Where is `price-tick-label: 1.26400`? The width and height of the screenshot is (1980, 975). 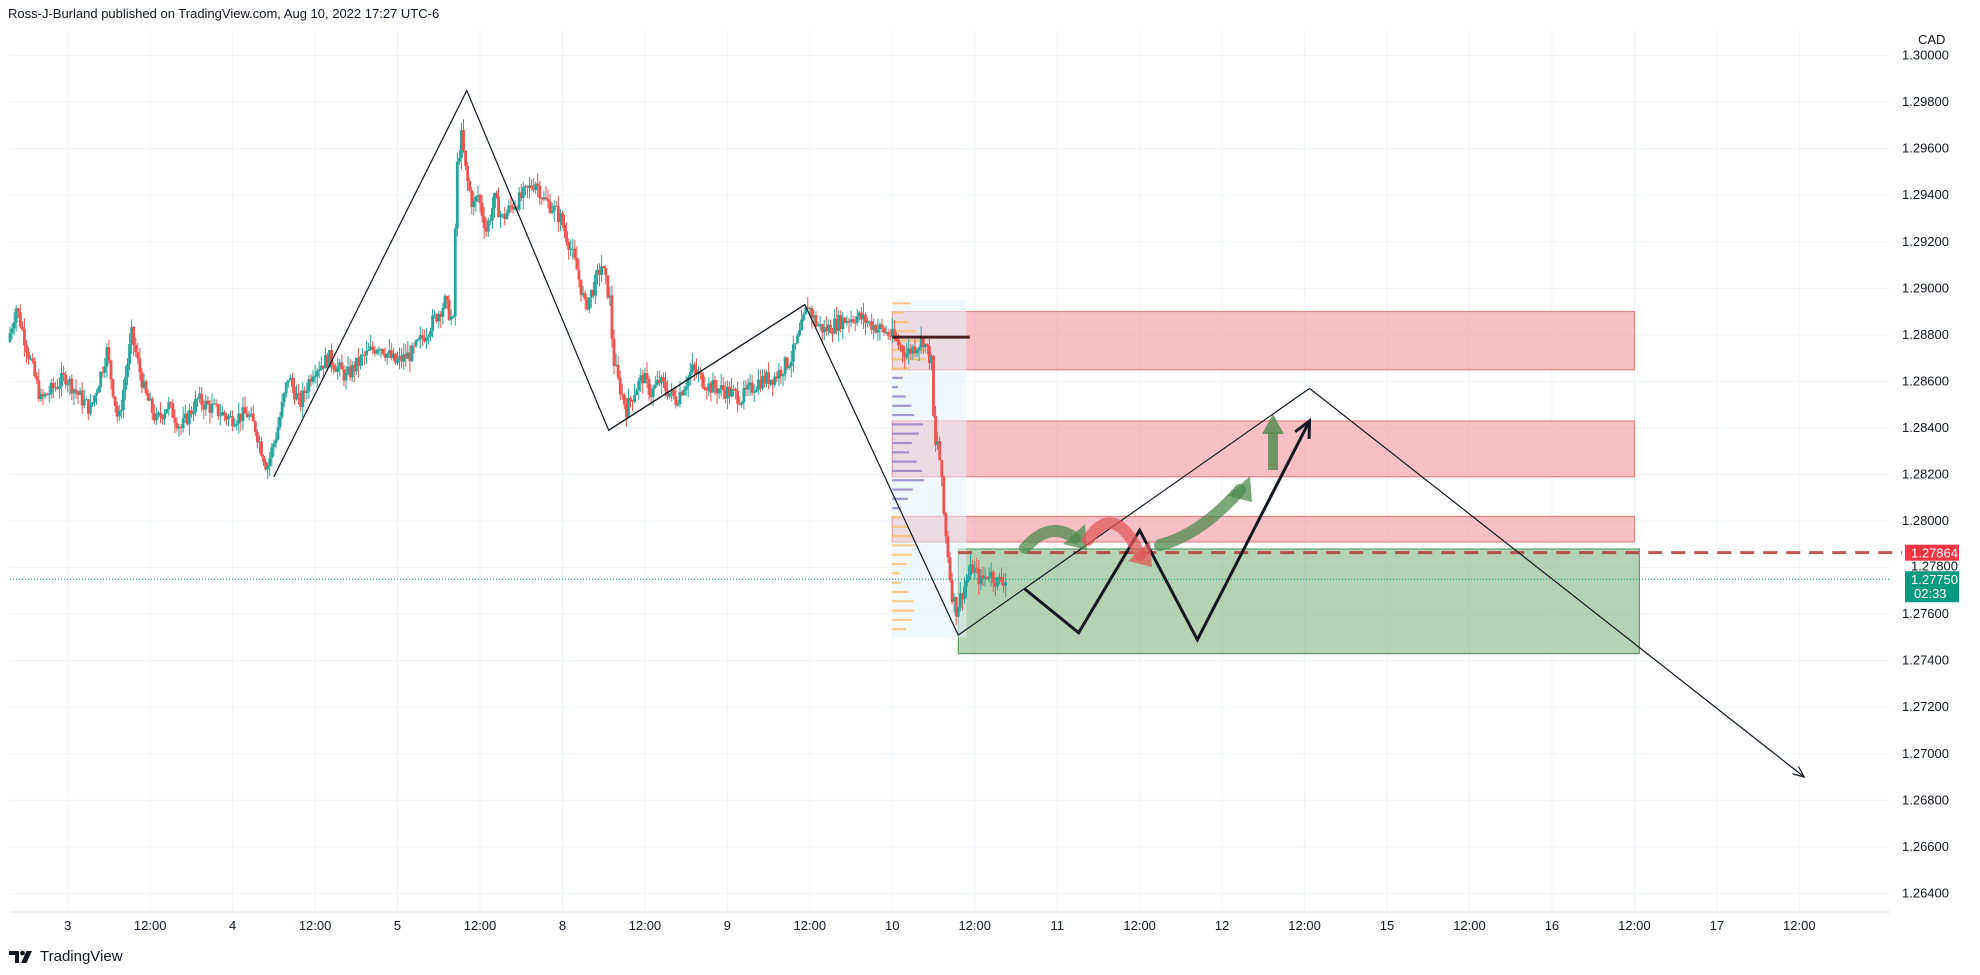
price-tick-label: 1.26400 is located at coordinates (1925, 892).